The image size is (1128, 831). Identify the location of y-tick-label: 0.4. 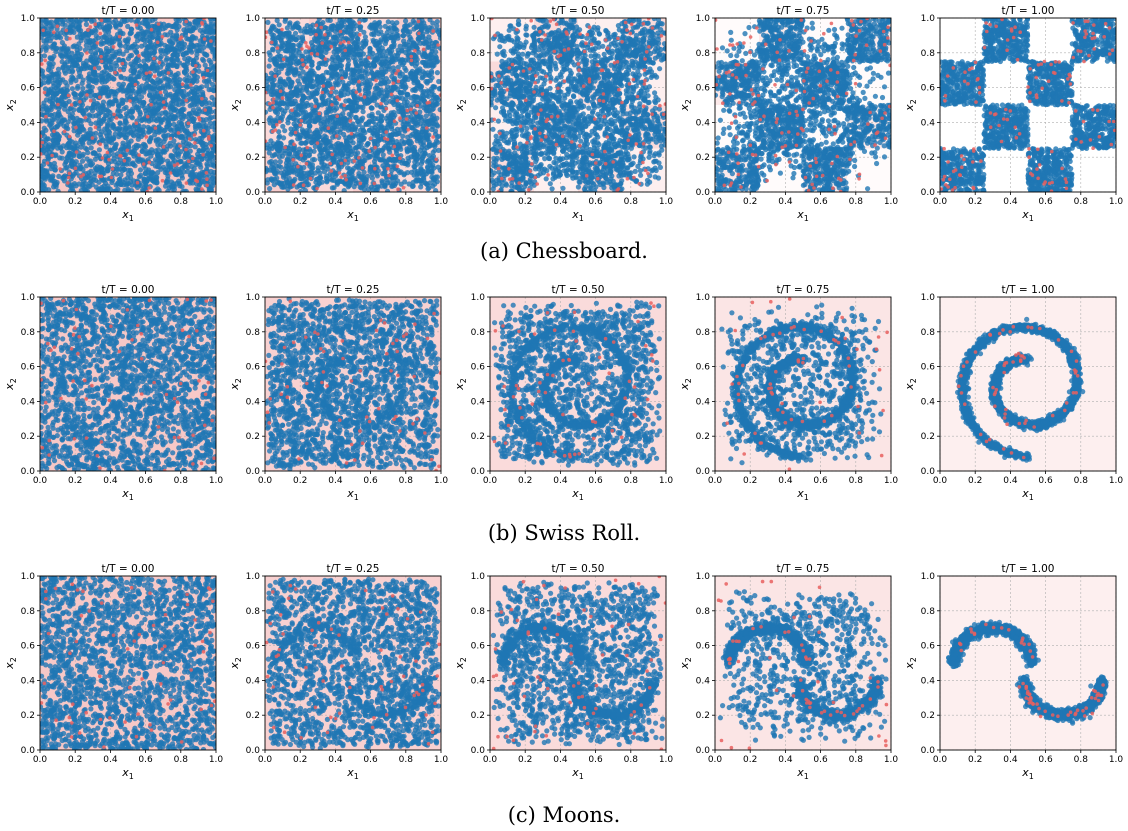
(28, 123).